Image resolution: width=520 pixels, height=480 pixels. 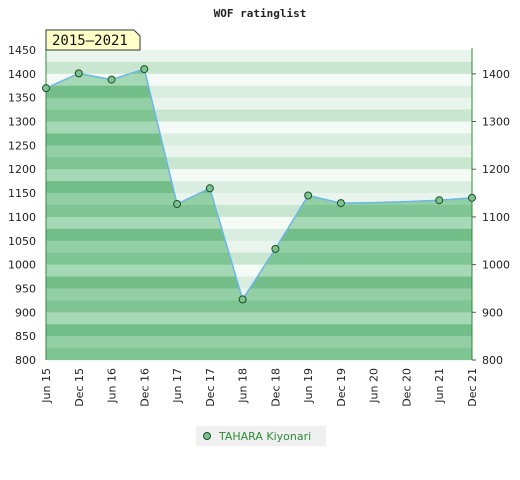 What do you see at coordinates (144, 387) in the screenshot?
I see `x-tick-label: Dec 16` at bounding box center [144, 387].